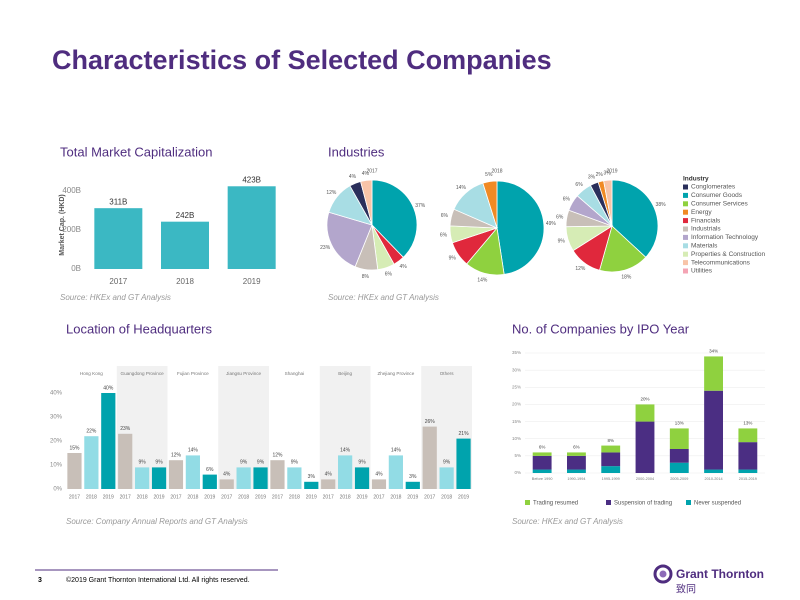  I want to click on y-tick-label: 0%, so click(517, 472).